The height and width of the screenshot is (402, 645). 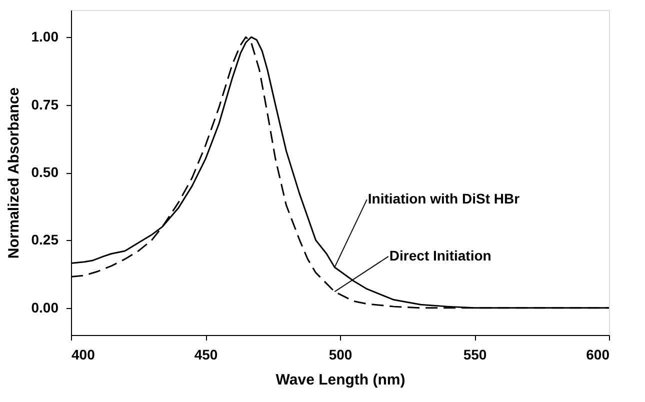 I want to click on annotation: Direct Initiation, so click(x=440, y=255).